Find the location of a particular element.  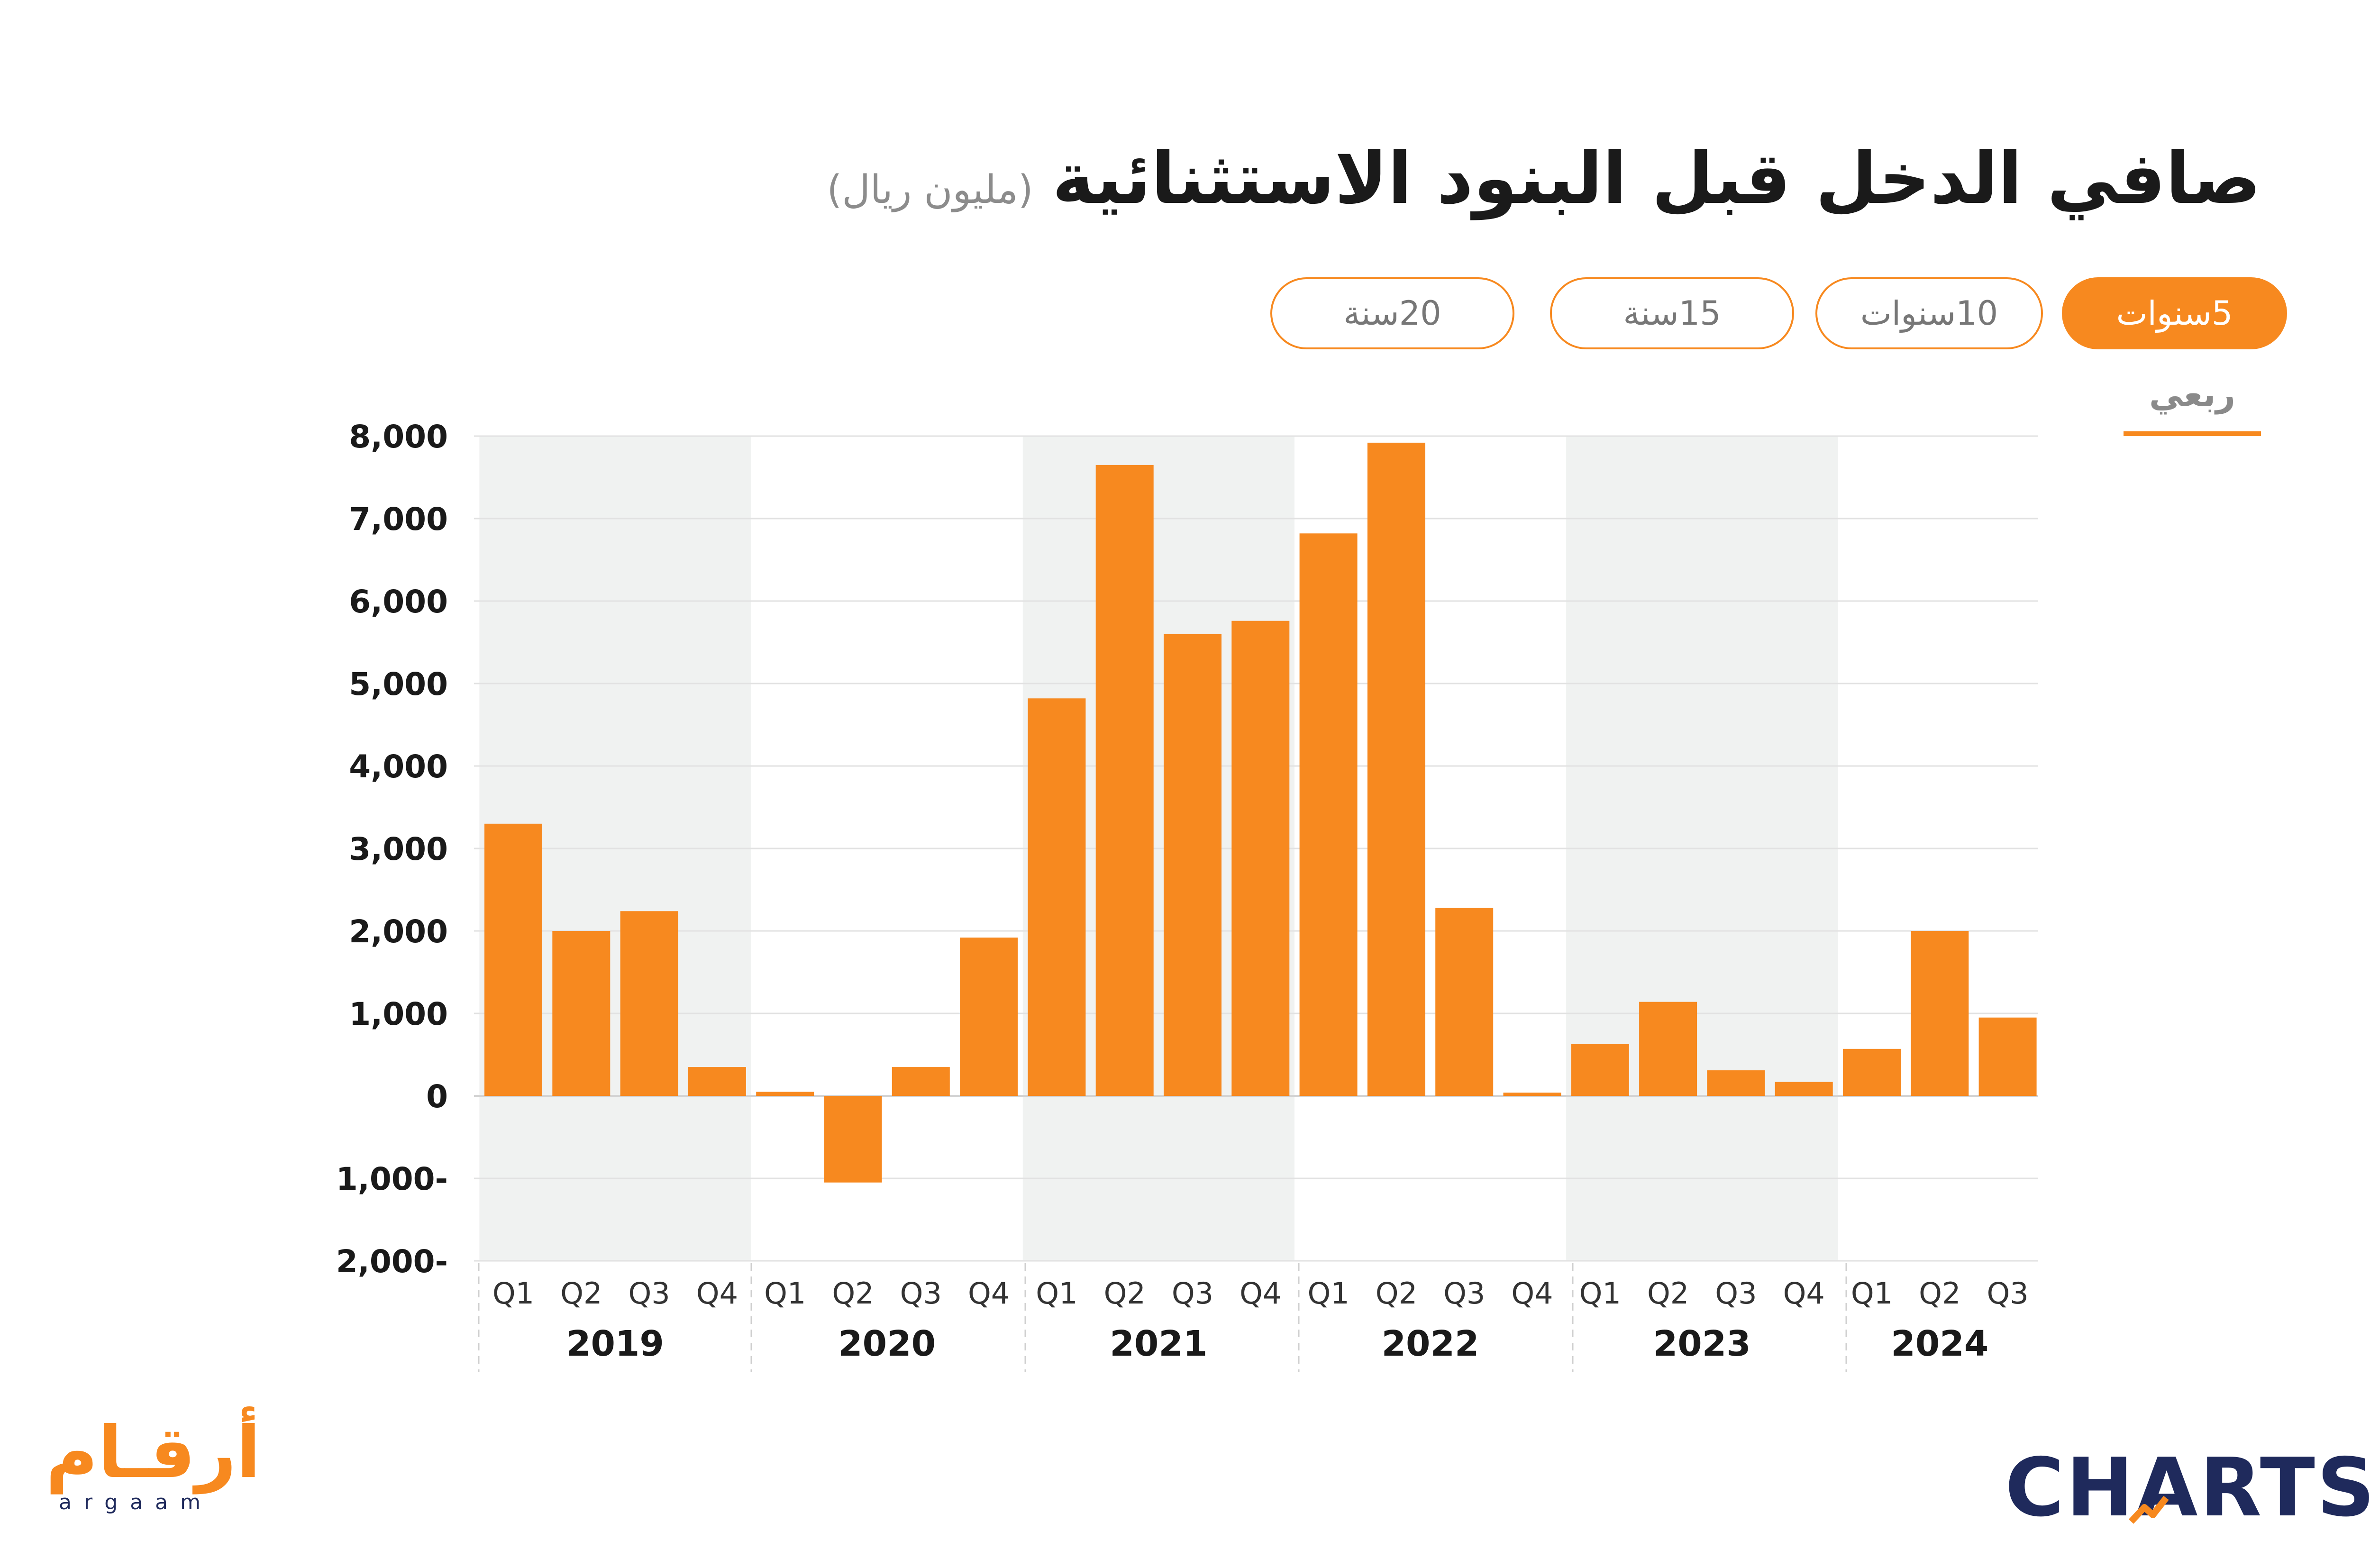

arqaam-logo: أرقـام argaam is located at coordinates (153, 1469).